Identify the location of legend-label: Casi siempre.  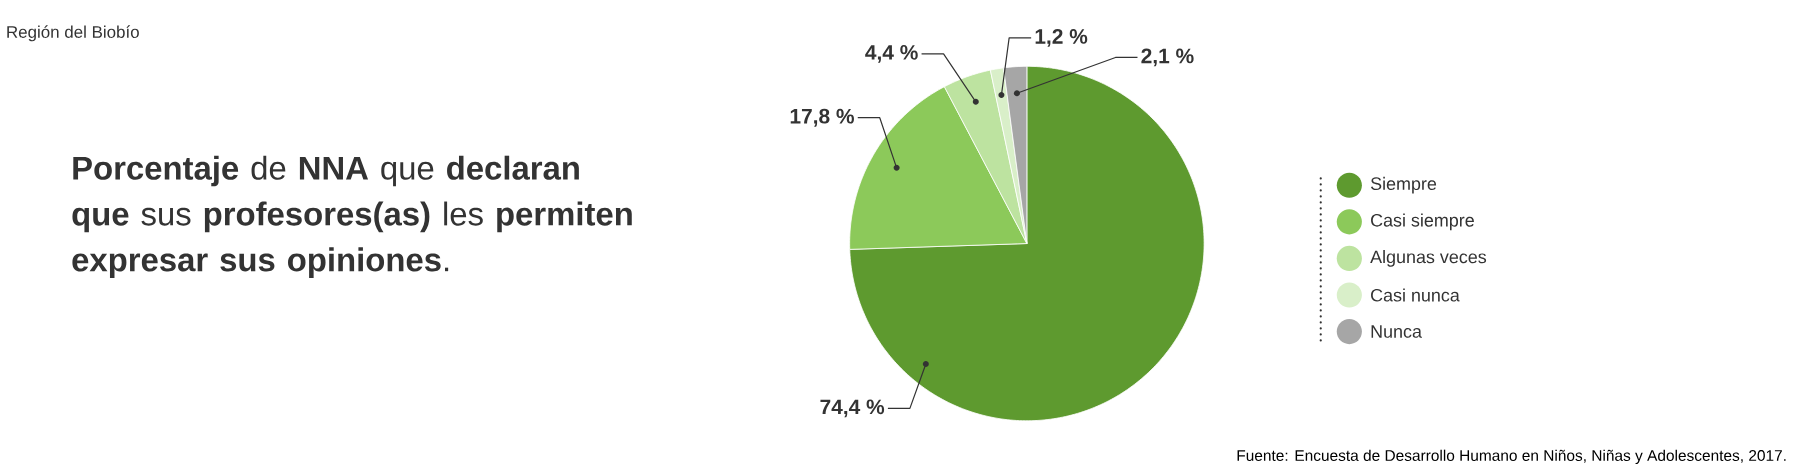
(1422, 222).